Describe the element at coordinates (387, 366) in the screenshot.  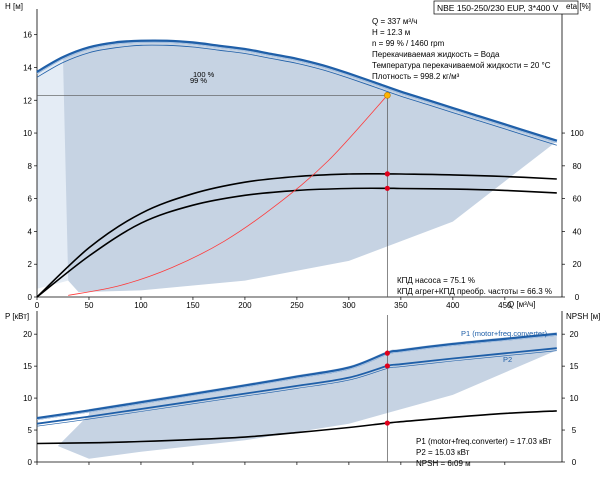
I see `p2-marker` at that location.